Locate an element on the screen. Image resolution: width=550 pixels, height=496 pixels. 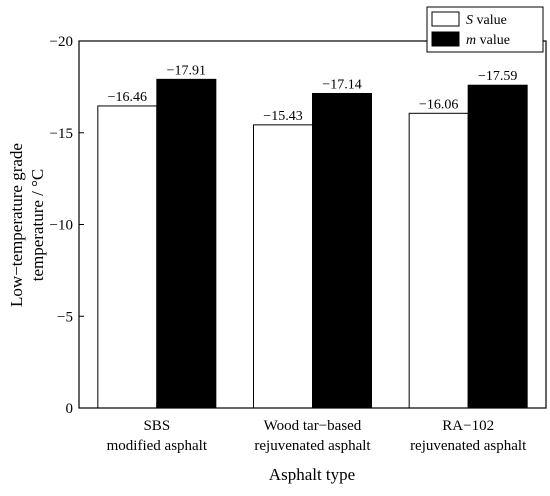
data-label-s-value: −16.46 is located at coordinates (127, 97).